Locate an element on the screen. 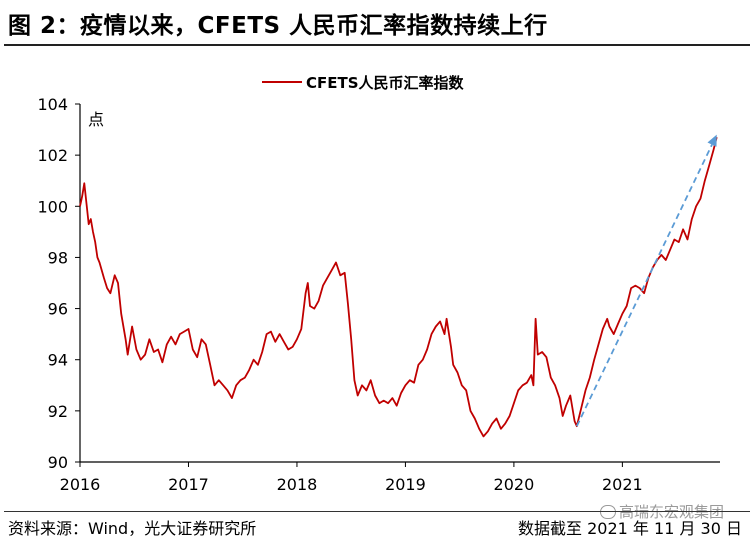  y-tick-label: 102 is located at coordinates (52, 155).